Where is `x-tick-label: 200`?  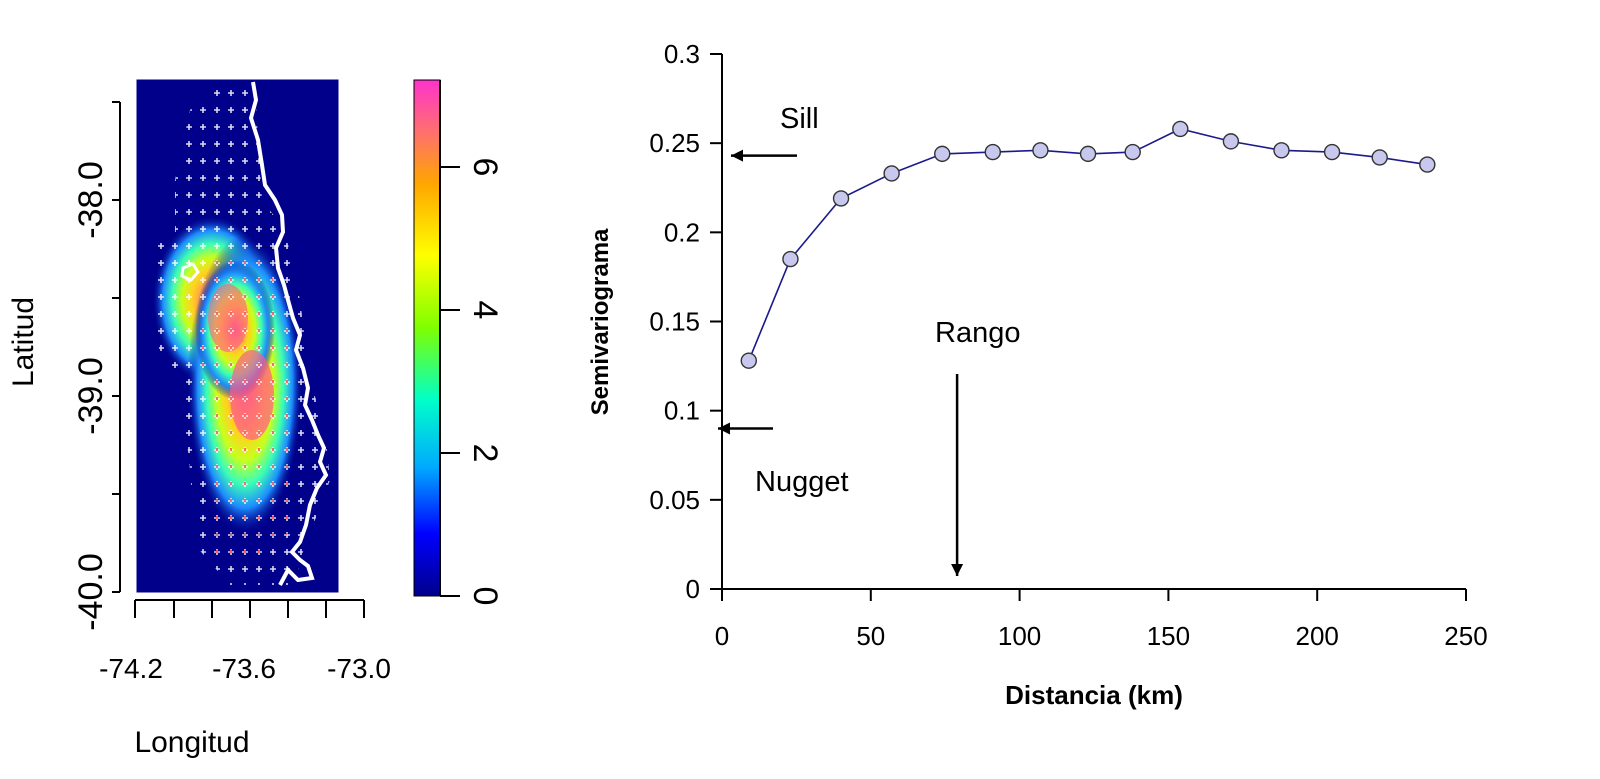
x-tick-label: 200 is located at coordinates (1317, 636).